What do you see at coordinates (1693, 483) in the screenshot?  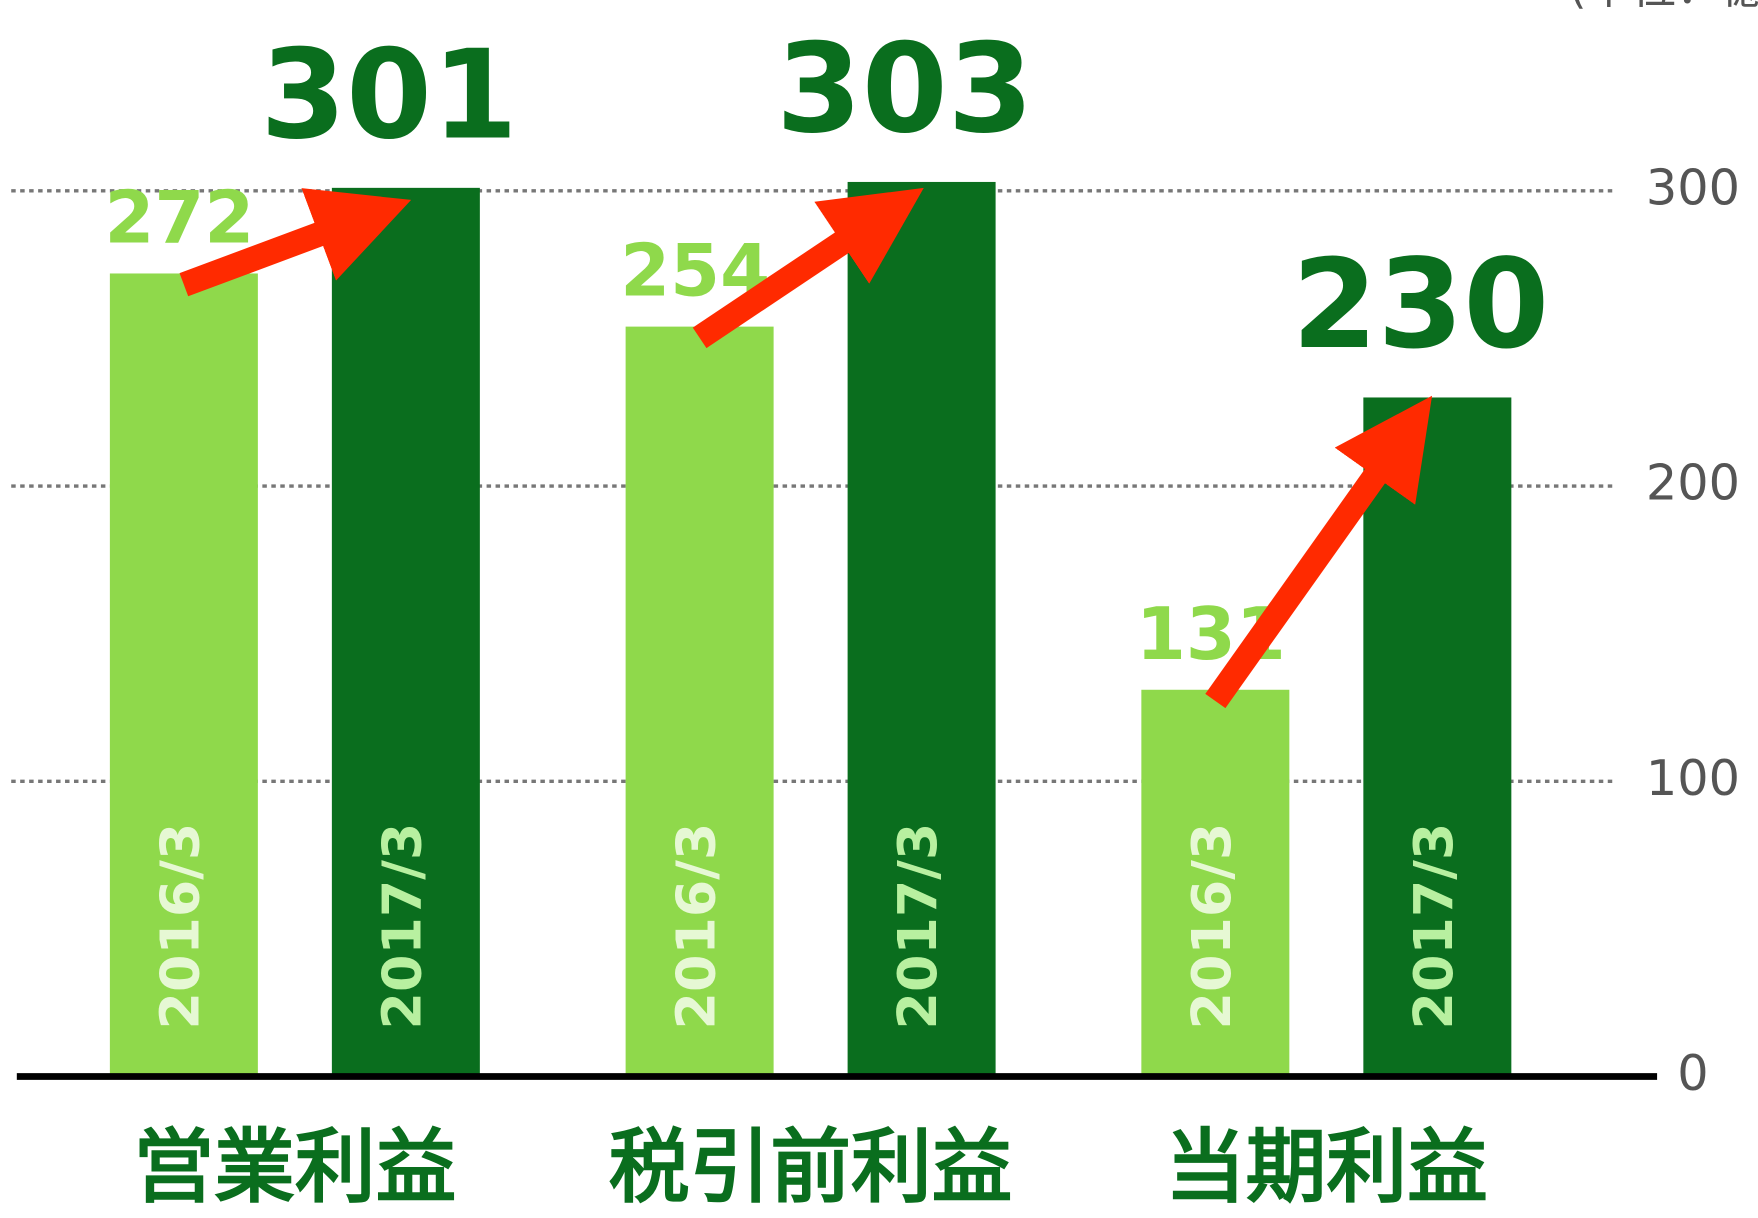 I see `y-tick-label: 200` at bounding box center [1693, 483].